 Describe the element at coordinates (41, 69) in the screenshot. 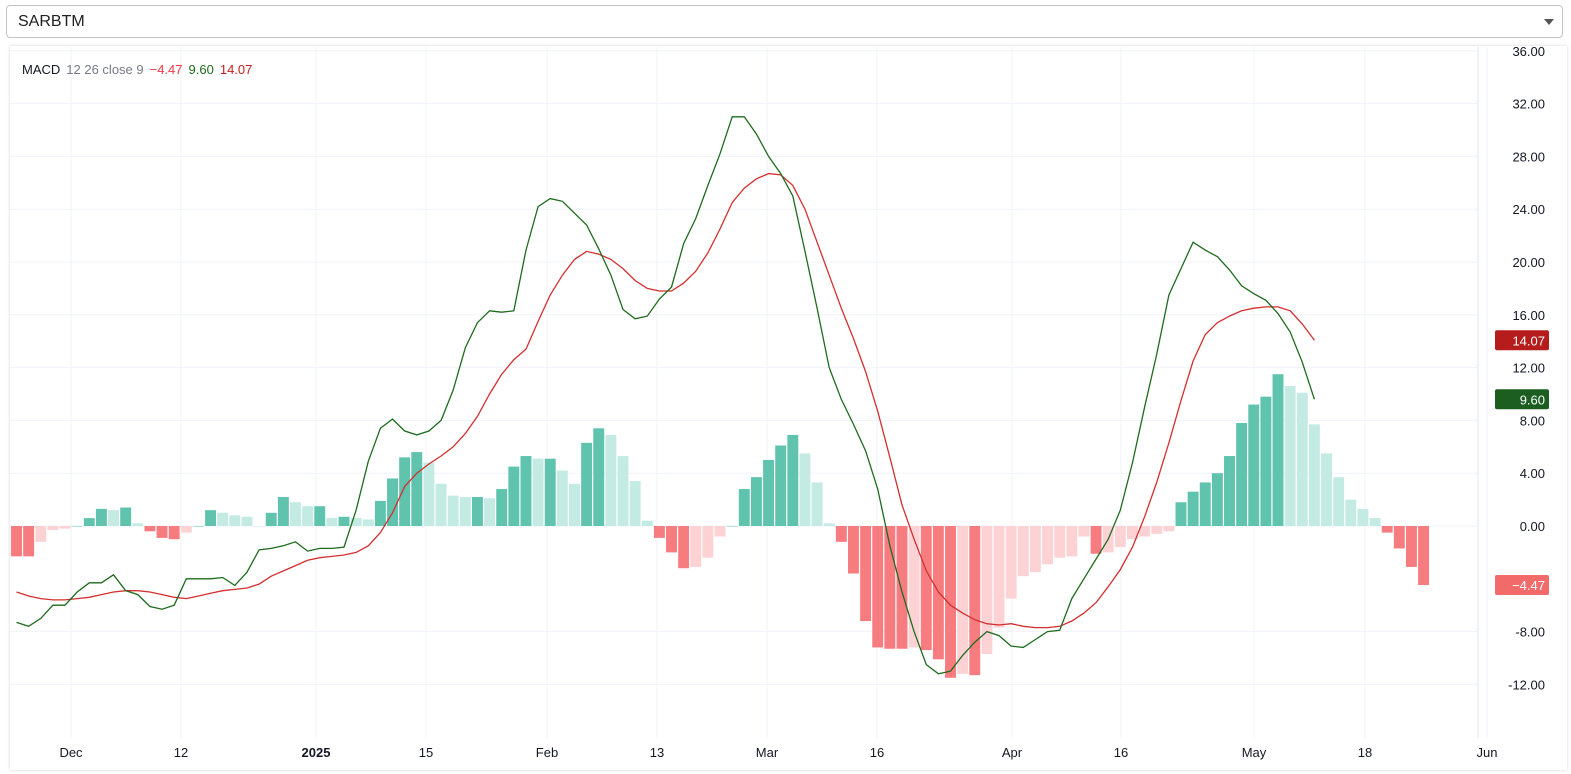

I see `legend-indicator-name: MACD` at that location.